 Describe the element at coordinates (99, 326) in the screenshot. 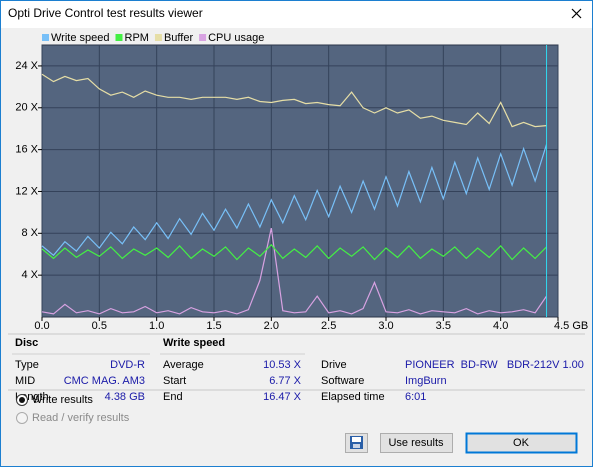

I see `x-tick-label: 0.5` at that location.